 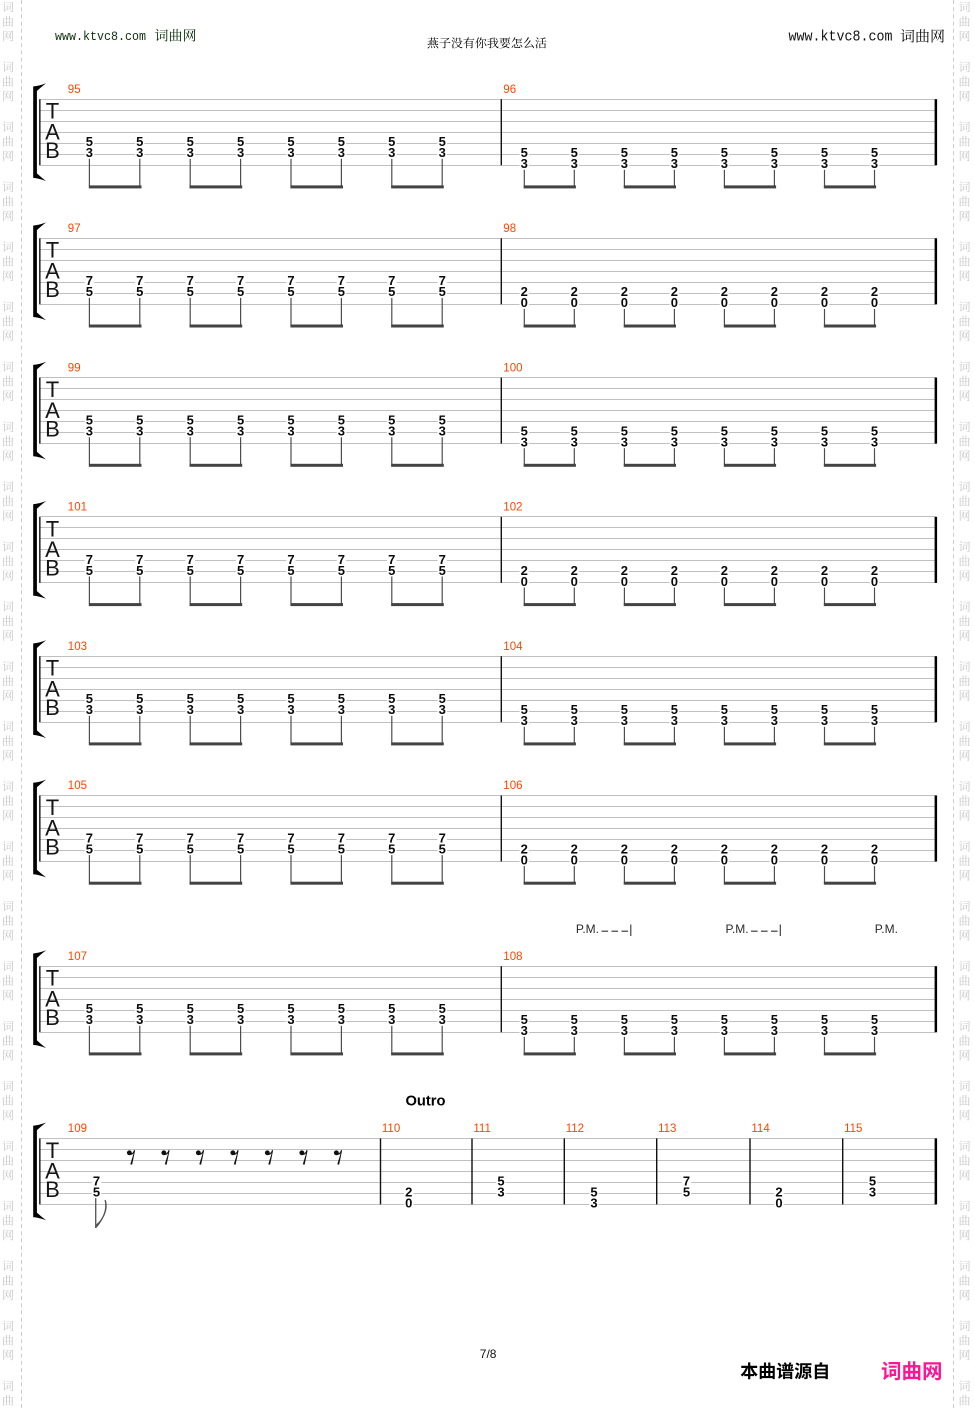 I want to click on svg-text: 96, so click(x=509, y=90).